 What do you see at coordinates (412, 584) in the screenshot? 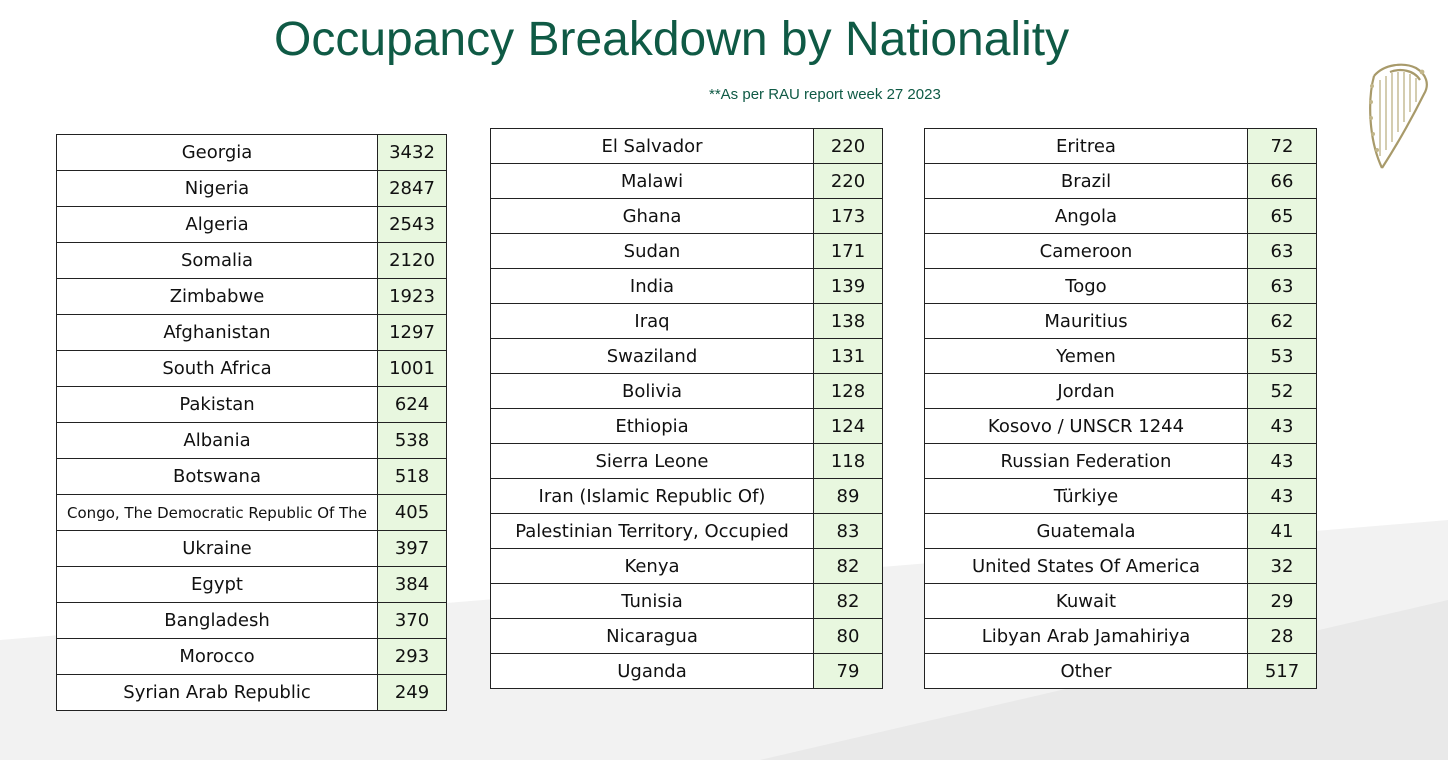
I see `occupancy-count: 384` at bounding box center [412, 584].